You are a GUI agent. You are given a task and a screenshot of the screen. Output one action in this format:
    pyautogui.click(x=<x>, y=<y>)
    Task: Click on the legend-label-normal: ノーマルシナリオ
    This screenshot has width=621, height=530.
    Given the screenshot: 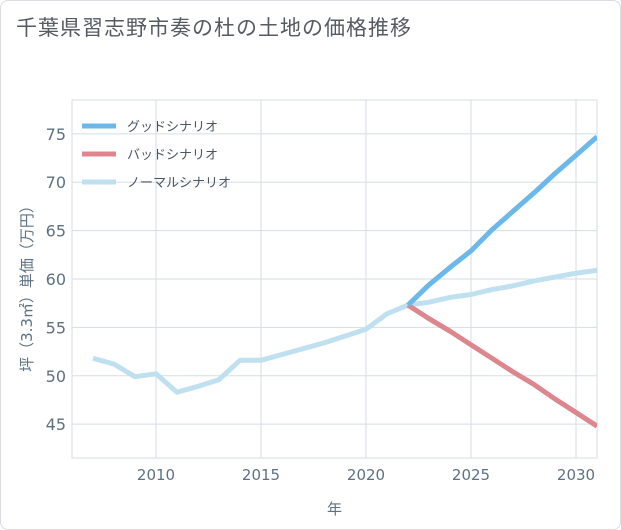 What is the action you would take?
    pyautogui.click(x=179, y=183)
    